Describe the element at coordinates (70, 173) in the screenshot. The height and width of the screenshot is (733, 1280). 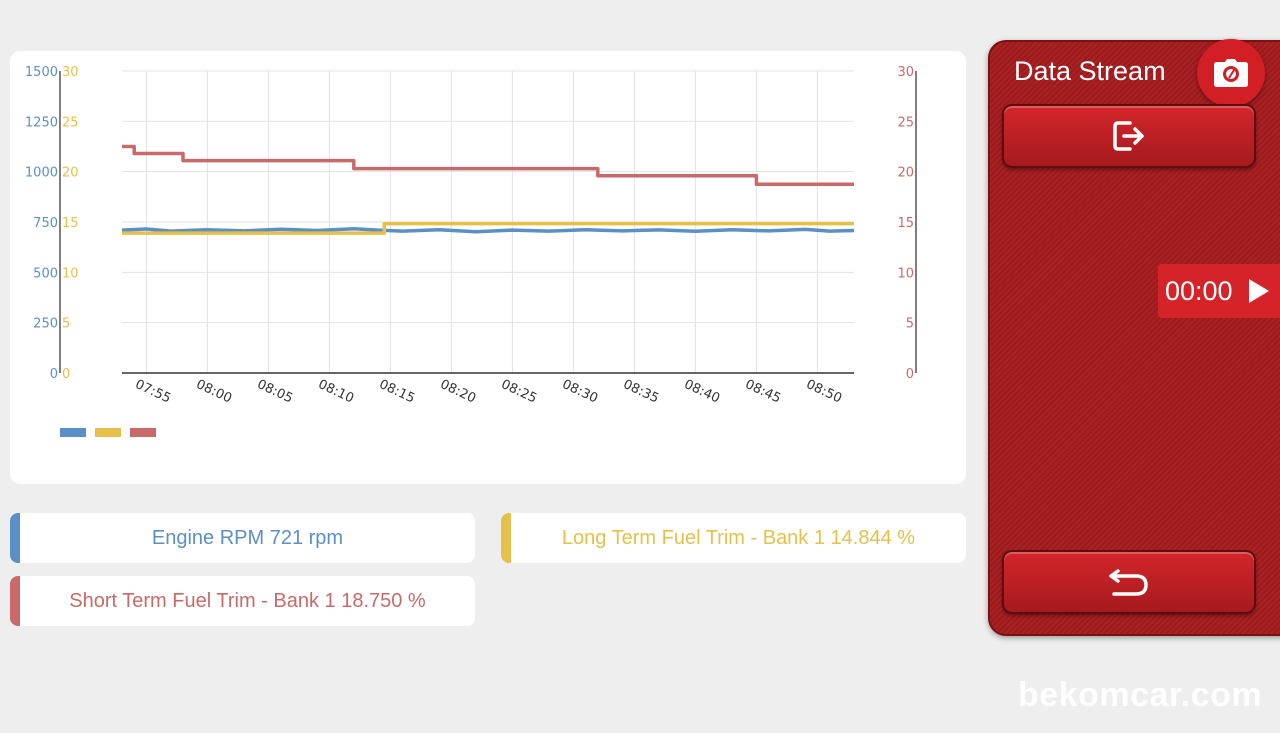
I see `ltft-axis-tick: 20` at that location.